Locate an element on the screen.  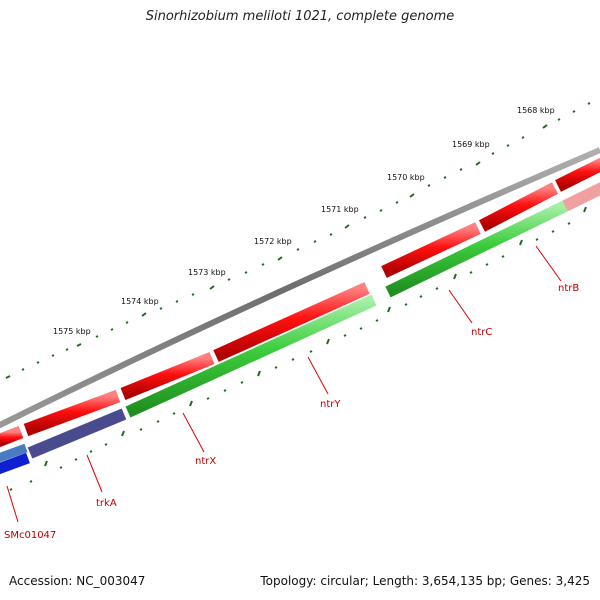
gene-label-ntrC: ntrC is located at coordinates (481, 332).